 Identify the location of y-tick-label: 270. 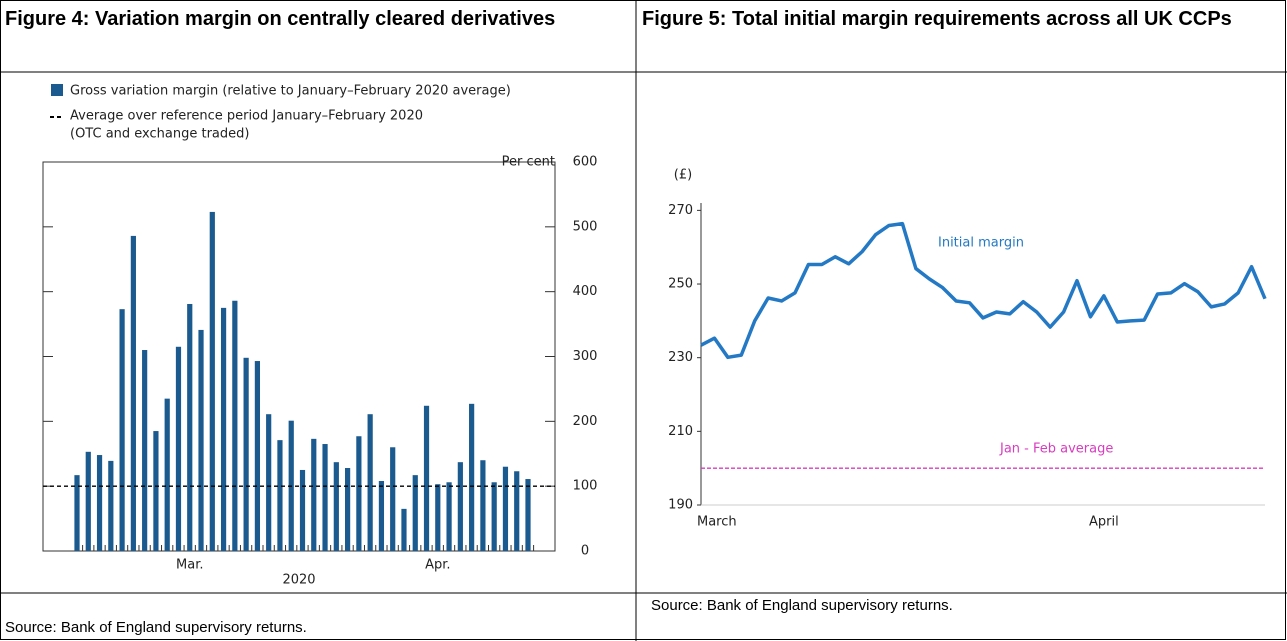
(680, 210).